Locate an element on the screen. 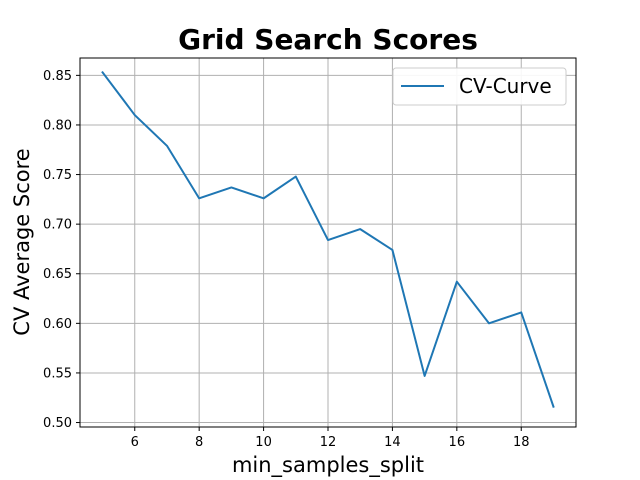 The image size is (640, 480). x-tick-label: 8 is located at coordinates (199, 442).